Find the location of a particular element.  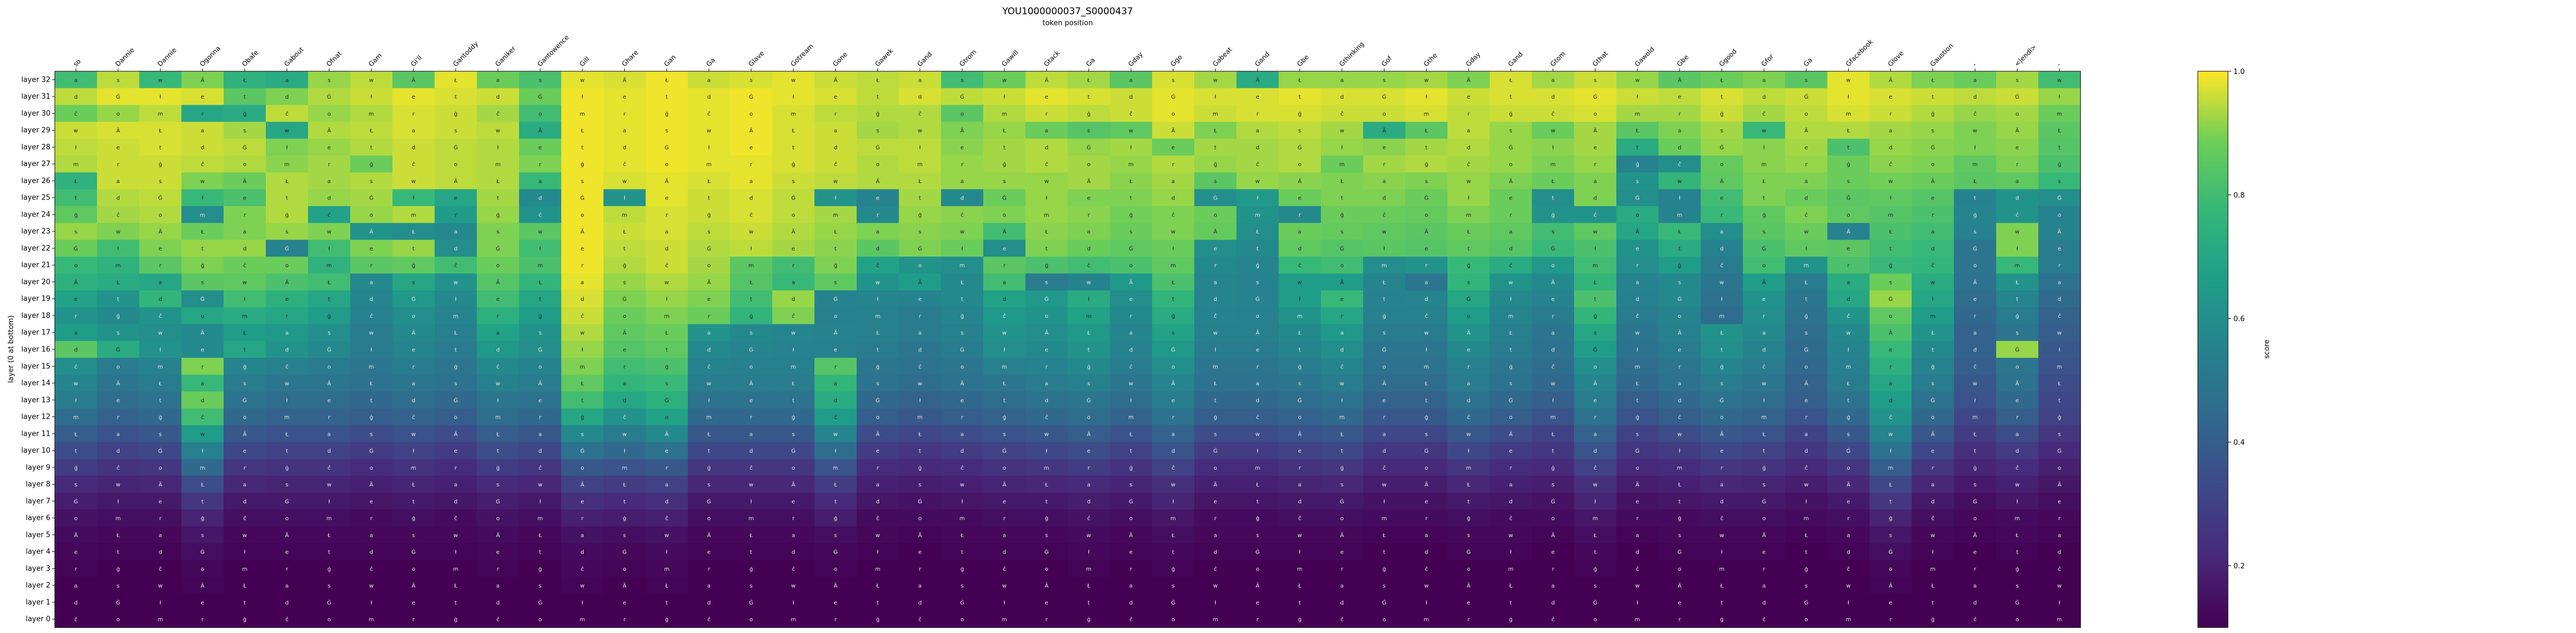

colorbar-tick-label: 0.8 is located at coordinates (2239, 196).